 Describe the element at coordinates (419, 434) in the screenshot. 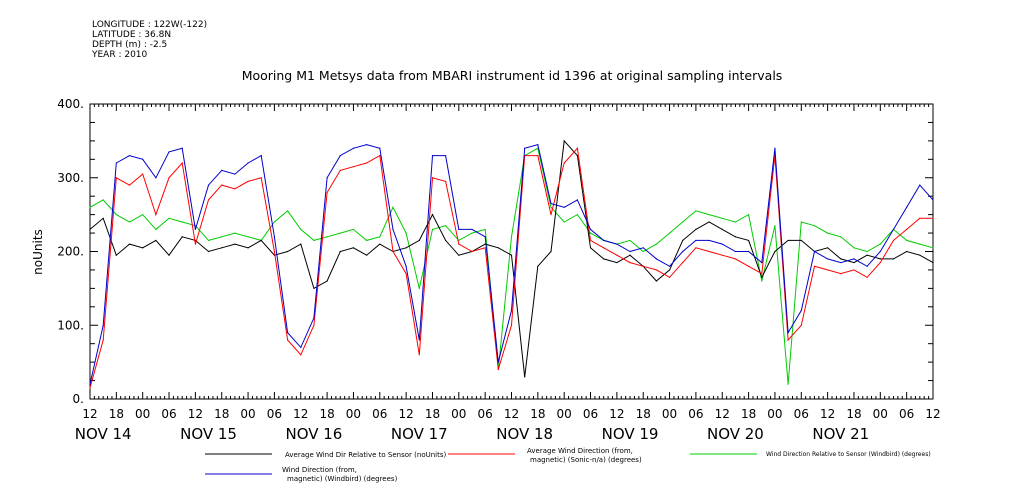

I see `x-date-label: NOV 17` at that location.